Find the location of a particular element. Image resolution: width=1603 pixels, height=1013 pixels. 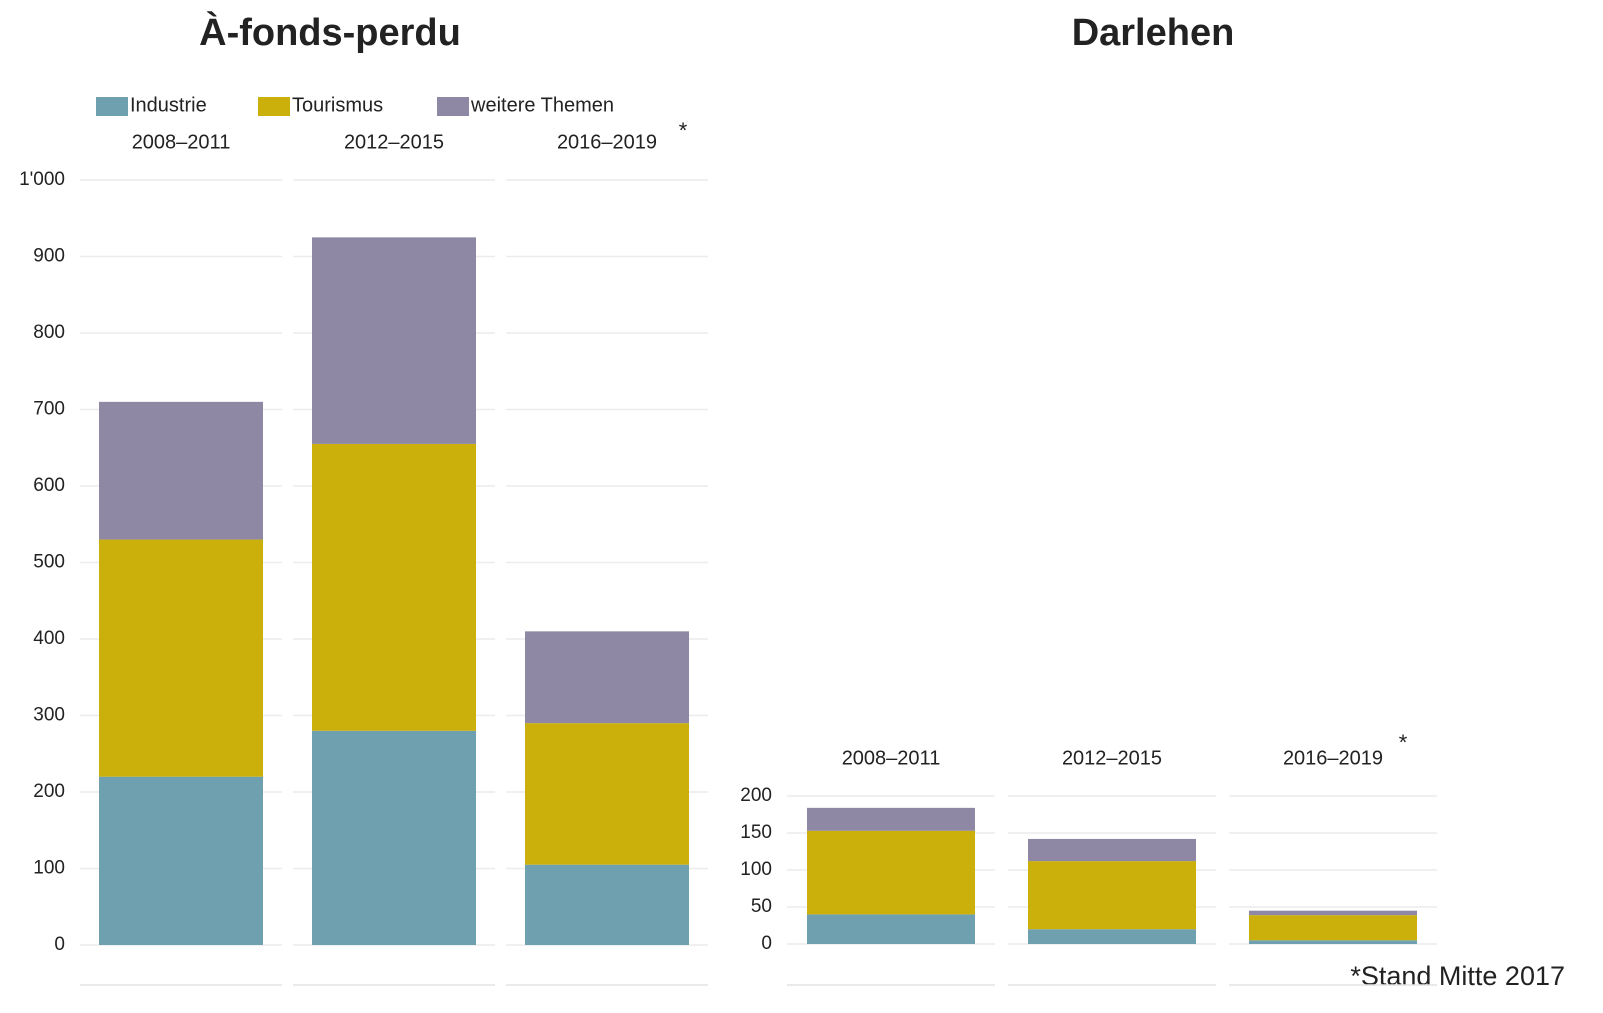

footnote: *Stand Mitte 2017 is located at coordinates (1457, 976).